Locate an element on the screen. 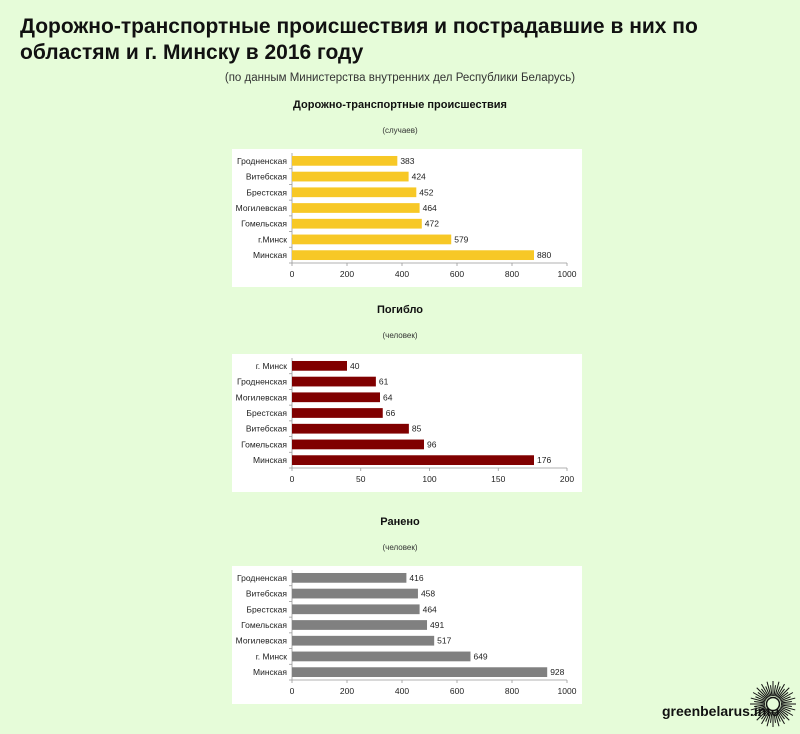 This screenshot has height=734, width=800. chart-2-title: Погибло is located at coordinates (400, 310).